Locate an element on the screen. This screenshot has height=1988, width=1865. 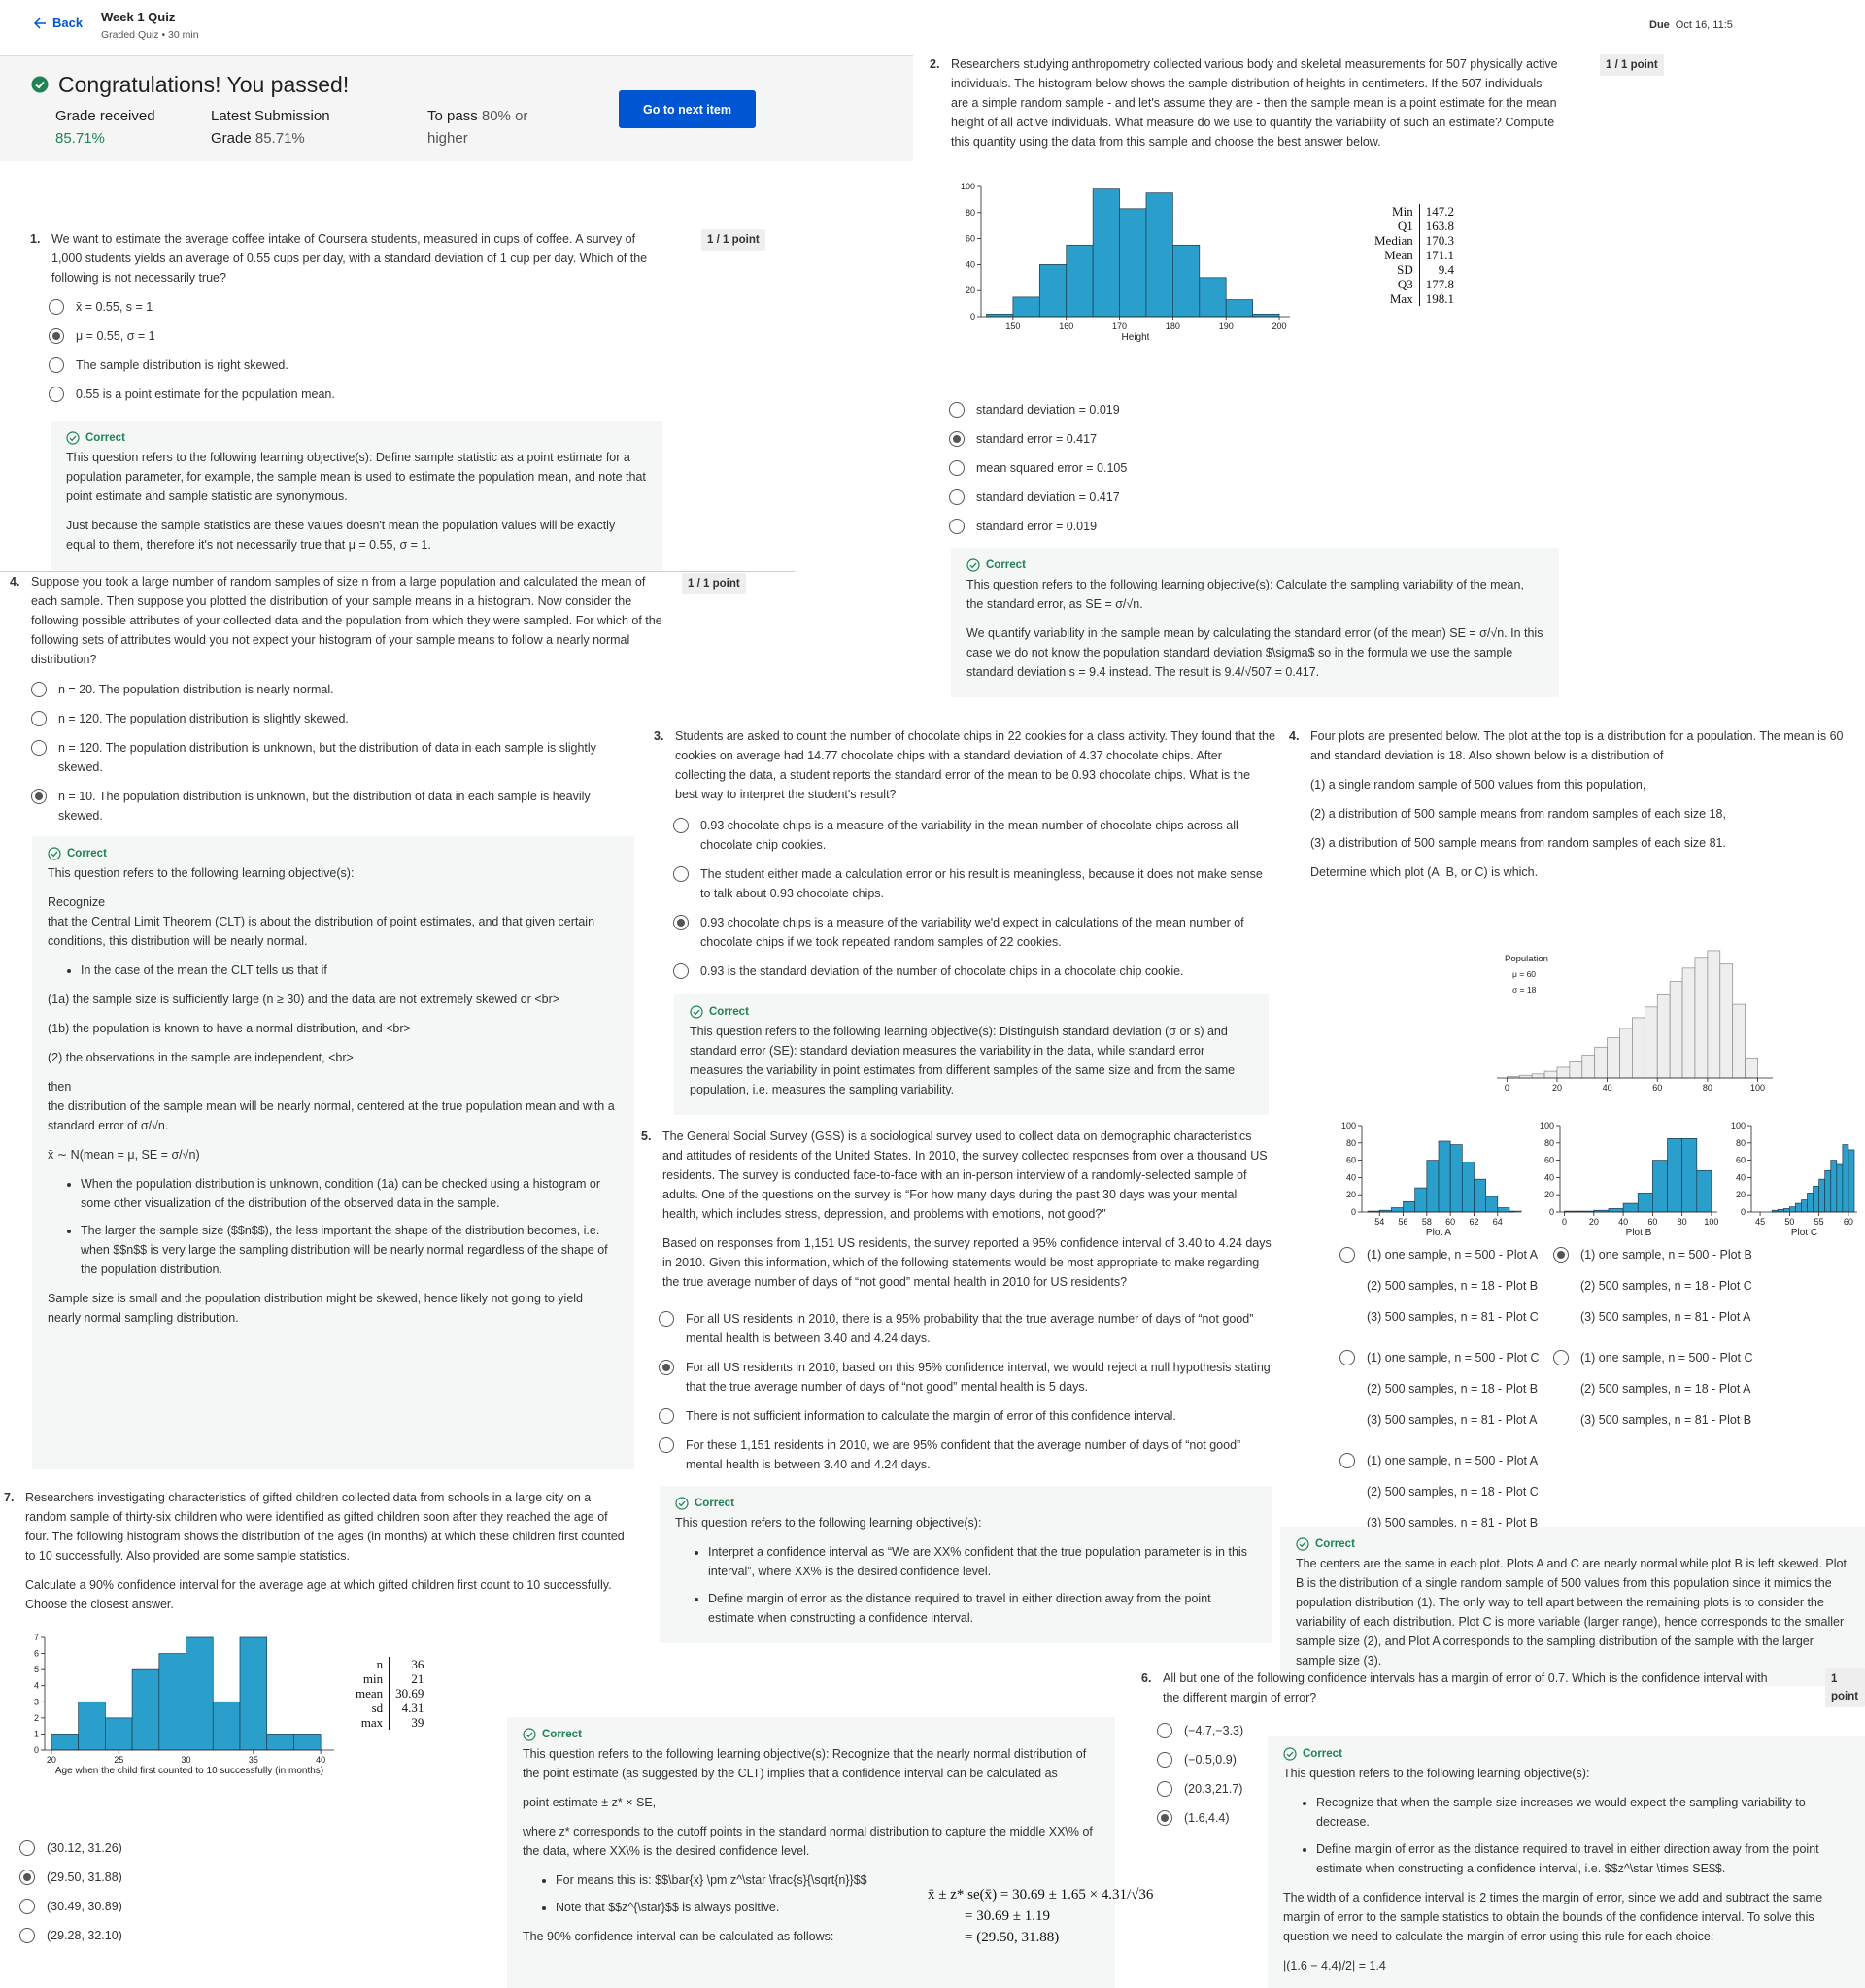
option: (1.6,4.4) is located at coordinates (1215, 1818).